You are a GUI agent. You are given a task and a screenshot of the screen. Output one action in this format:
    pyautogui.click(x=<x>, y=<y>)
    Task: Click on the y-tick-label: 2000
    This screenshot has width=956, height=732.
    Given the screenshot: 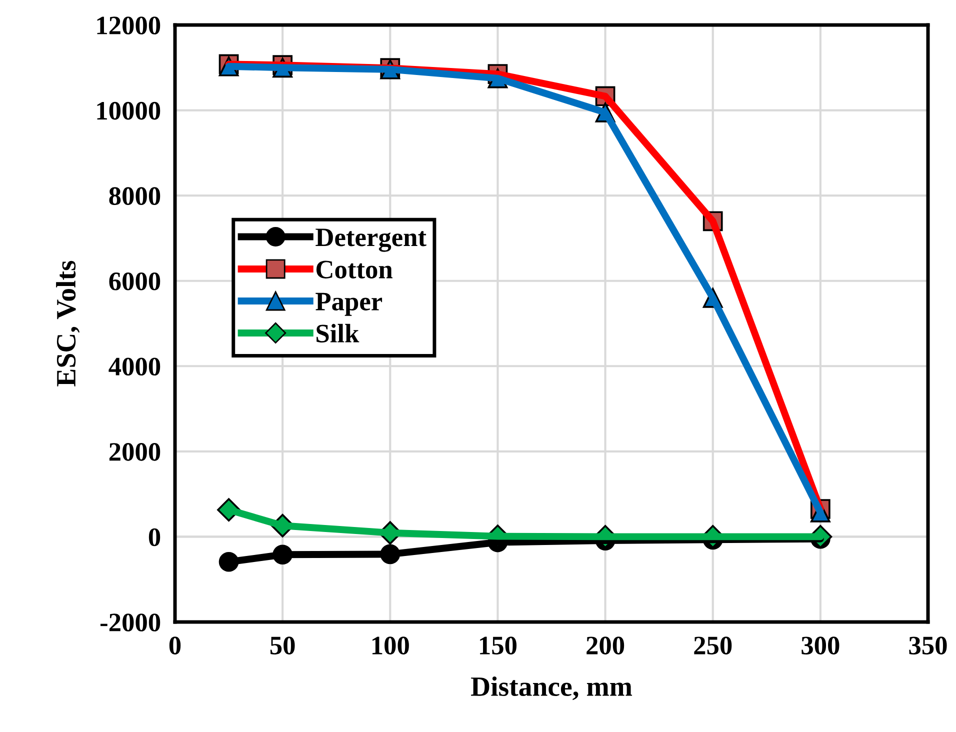 What is the action you would take?
    pyautogui.click(x=134, y=452)
    